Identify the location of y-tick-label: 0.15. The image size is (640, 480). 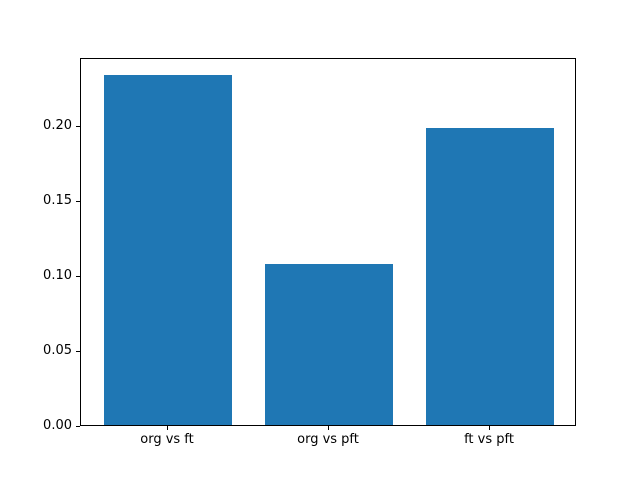
(57, 200).